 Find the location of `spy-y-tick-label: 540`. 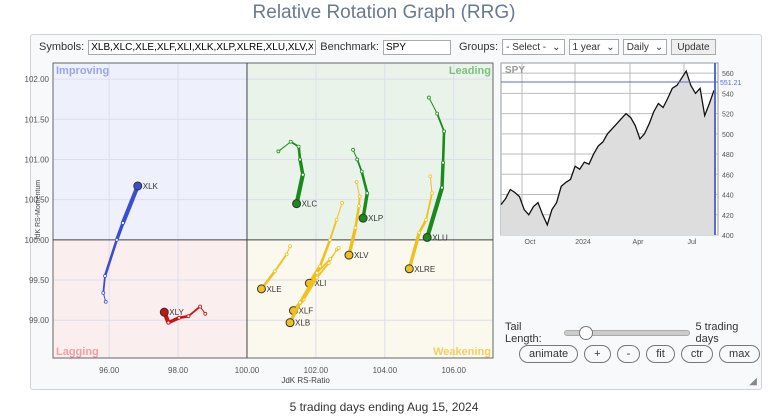

spy-y-tick-label: 540 is located at coordinates (728, 94).